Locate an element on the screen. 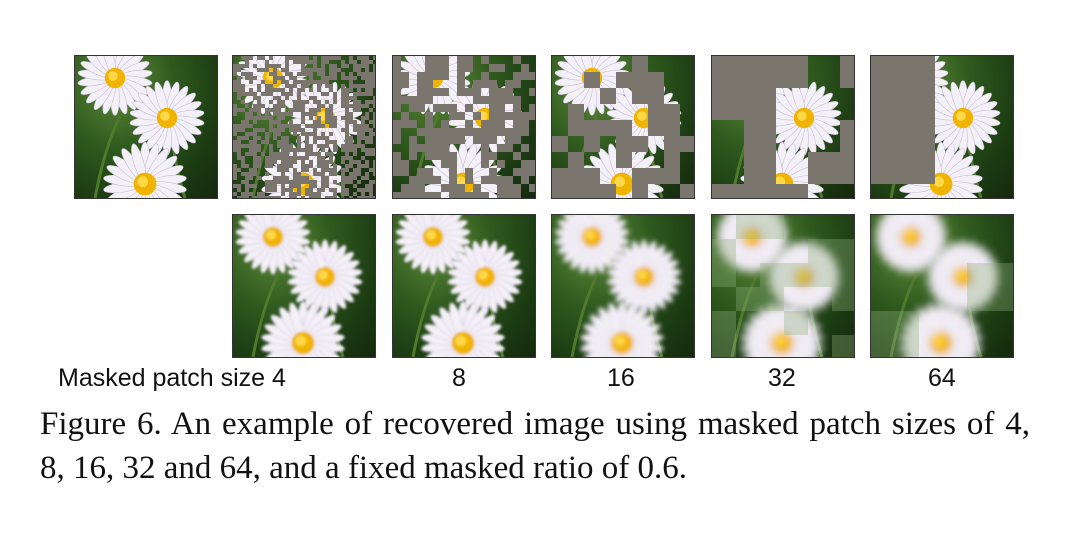 This screenshot has height=534, width=1090. label-patch-size-4: Masked patch size 4 is located at coordinates (172, 378).